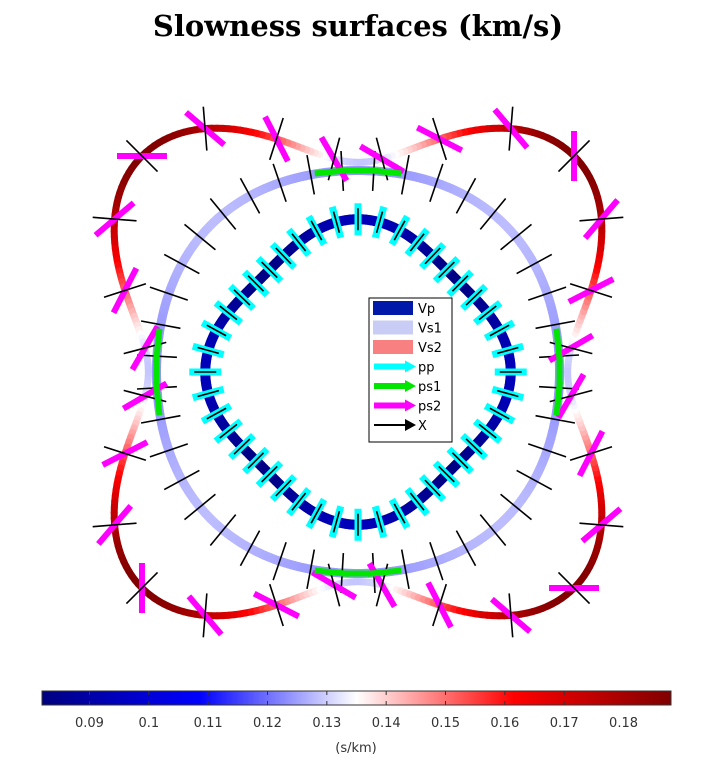 Image resolution: width=720 pixels, height=766 pixels. Describe the element at coordinates (89, 711) in the screenshot. I see `colorbar-tick: 0.09` at that location.